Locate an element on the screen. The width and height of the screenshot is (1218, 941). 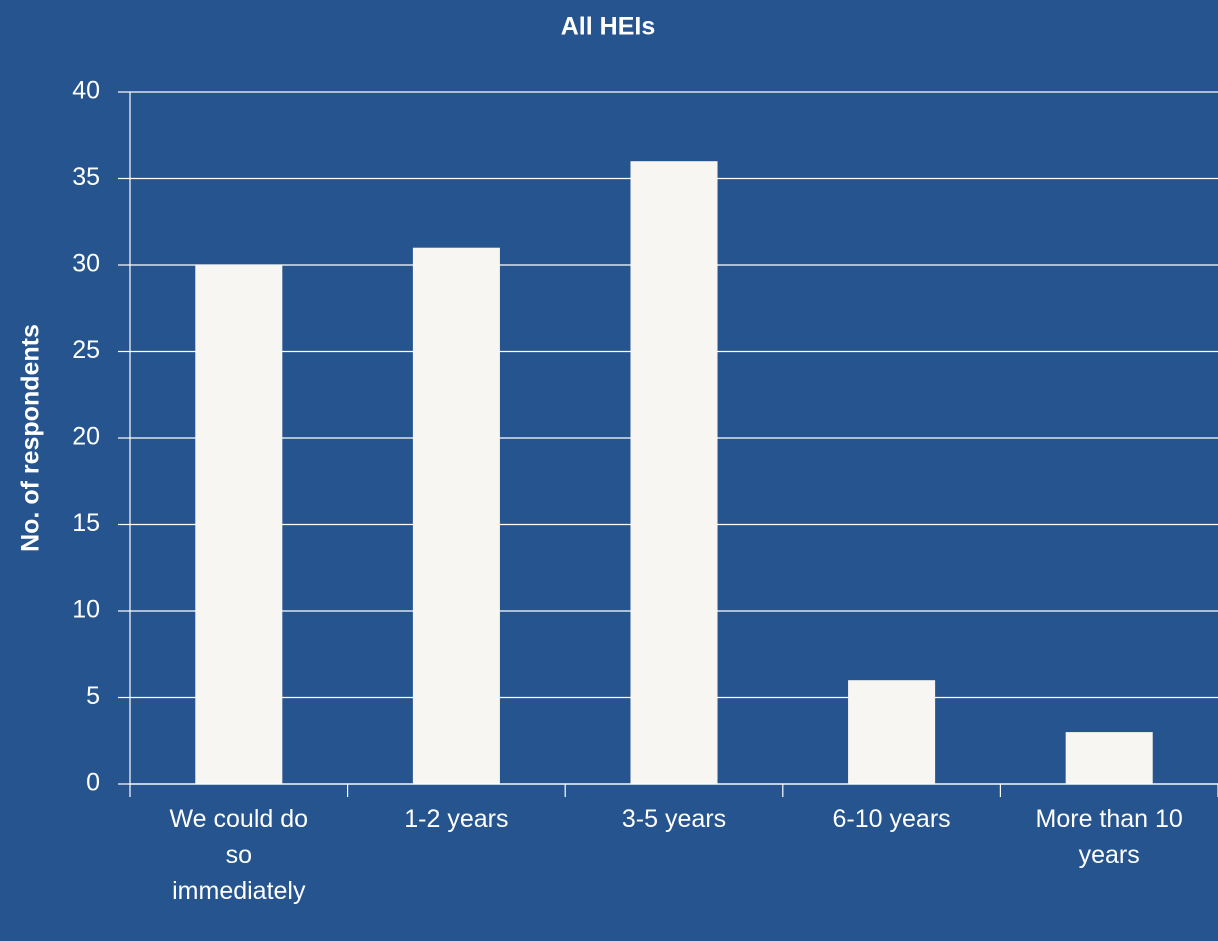
y-tick-label: 0 is located at coordinates (93, 783).